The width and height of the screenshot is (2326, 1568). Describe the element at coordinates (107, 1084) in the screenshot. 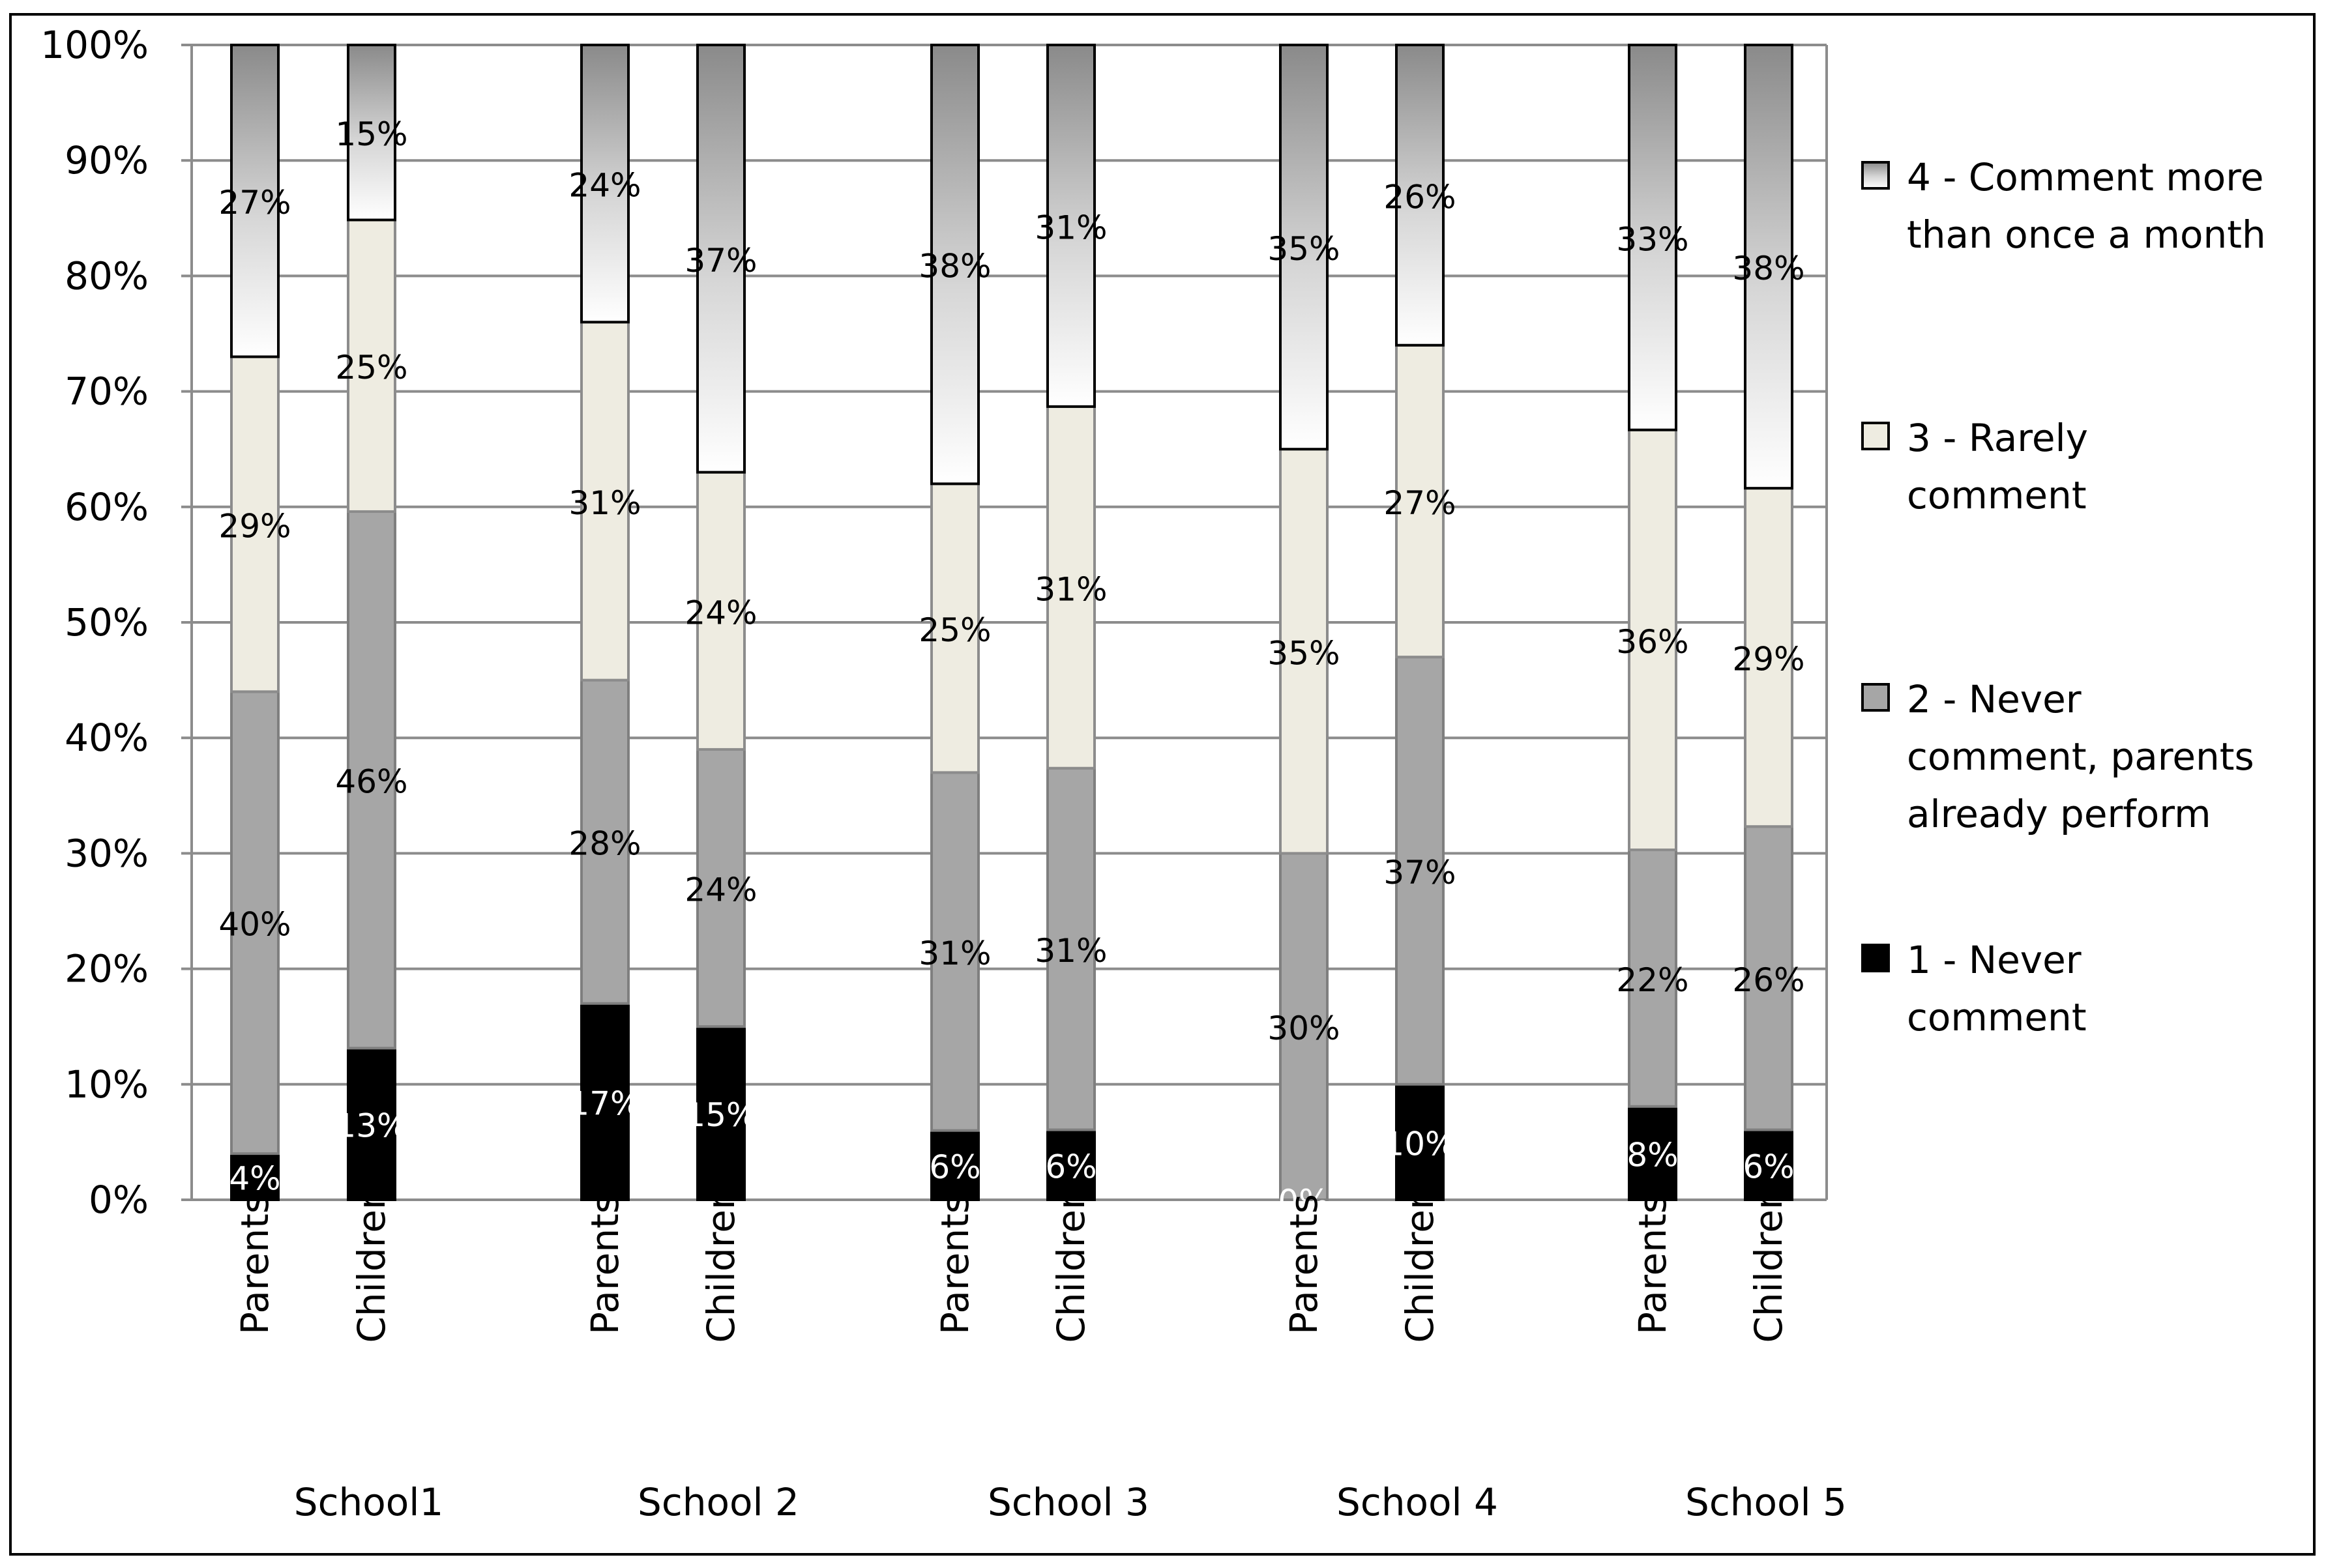

I see `y-tick-label: 10%` at that location.